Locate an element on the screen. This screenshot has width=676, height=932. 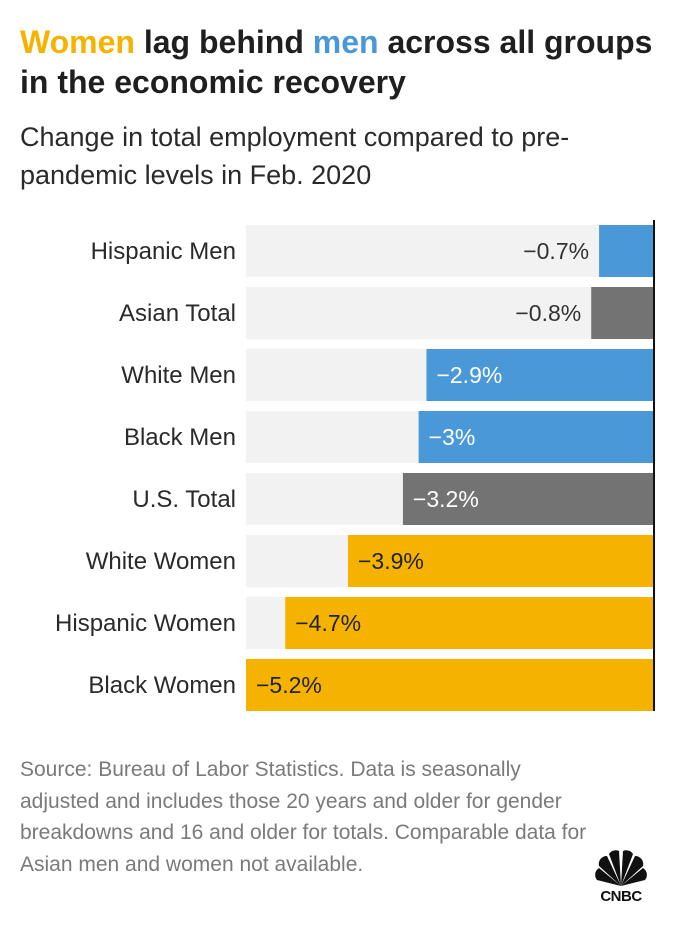
cnbc-logo: CNBC is located at coordinates (621, 878).